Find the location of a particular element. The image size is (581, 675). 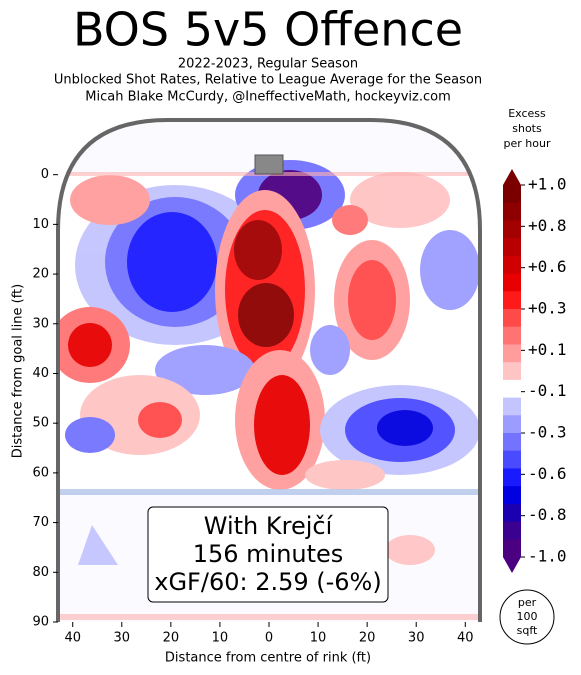

colorbar-title: per hour is located at coordinates (527, 143).